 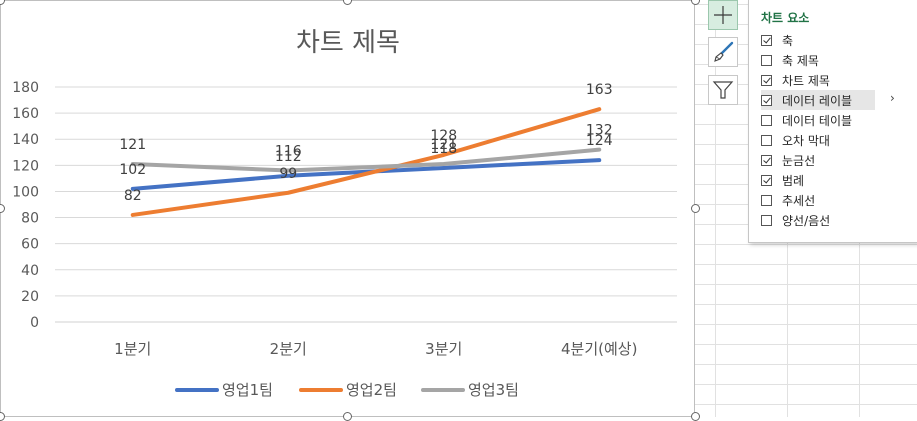 I want to click on chart-element-label: 축, so click(x=788, y=40).